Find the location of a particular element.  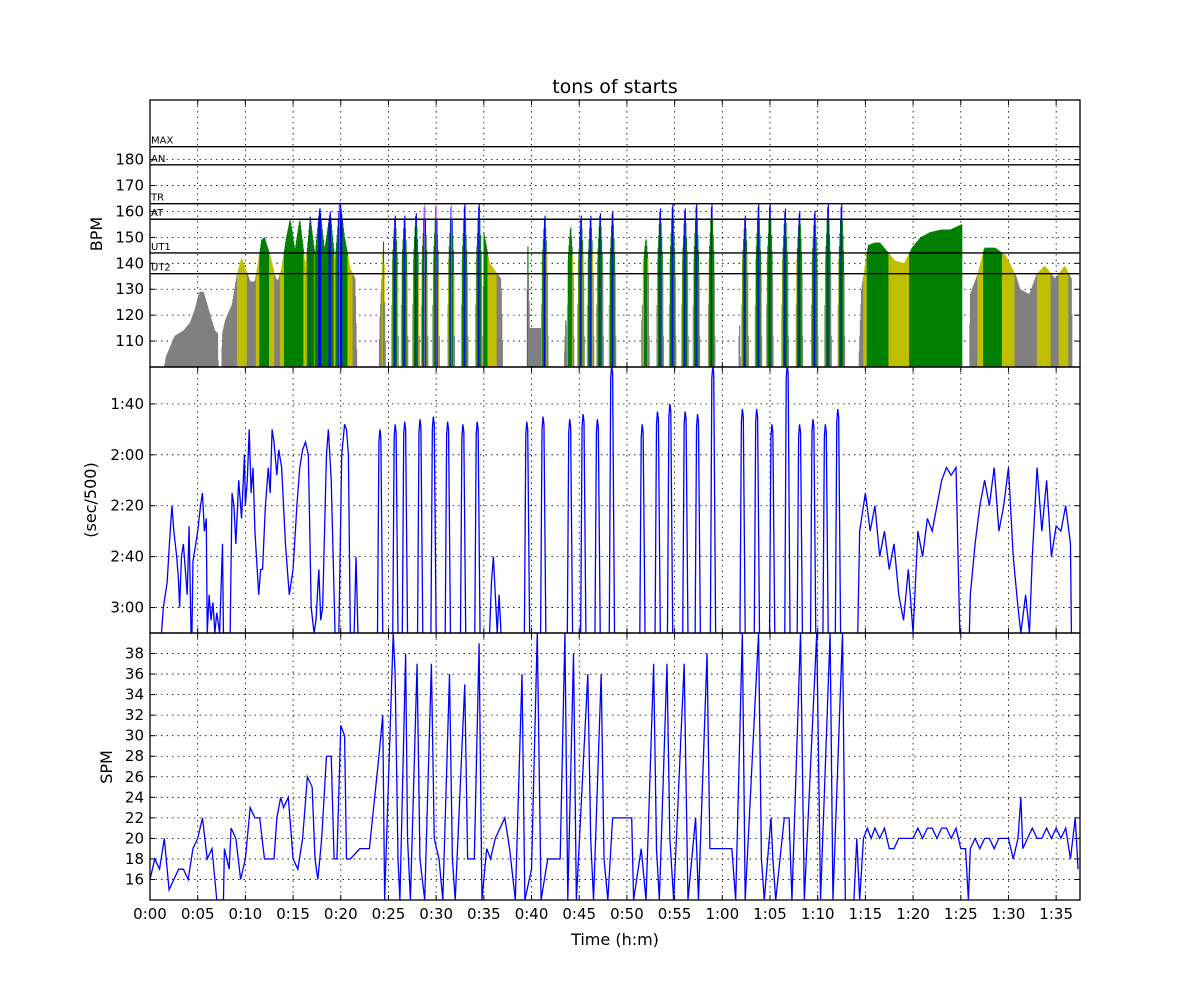

y-tick-label: 18 is located at coordinates (134, 859).